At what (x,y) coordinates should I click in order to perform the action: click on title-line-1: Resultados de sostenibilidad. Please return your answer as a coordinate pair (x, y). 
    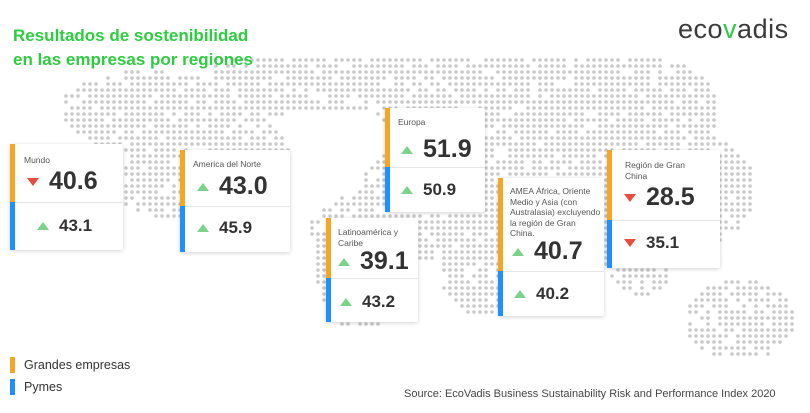
    Looking at the image, I should click on (131, 35).